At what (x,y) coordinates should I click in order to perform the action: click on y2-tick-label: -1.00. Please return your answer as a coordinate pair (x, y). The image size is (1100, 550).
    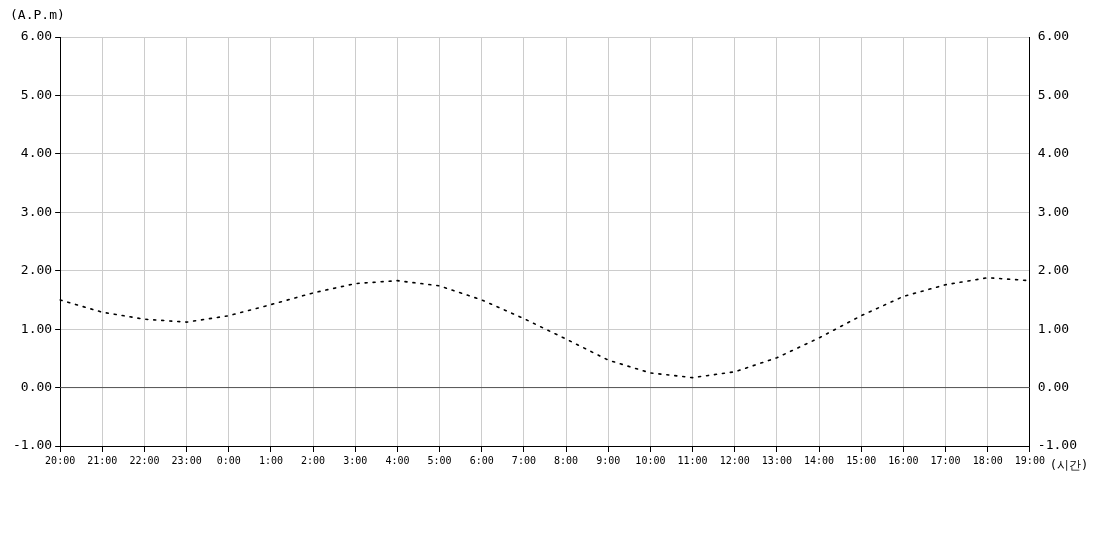
    Looking at the image, I should click on (1057, 445).